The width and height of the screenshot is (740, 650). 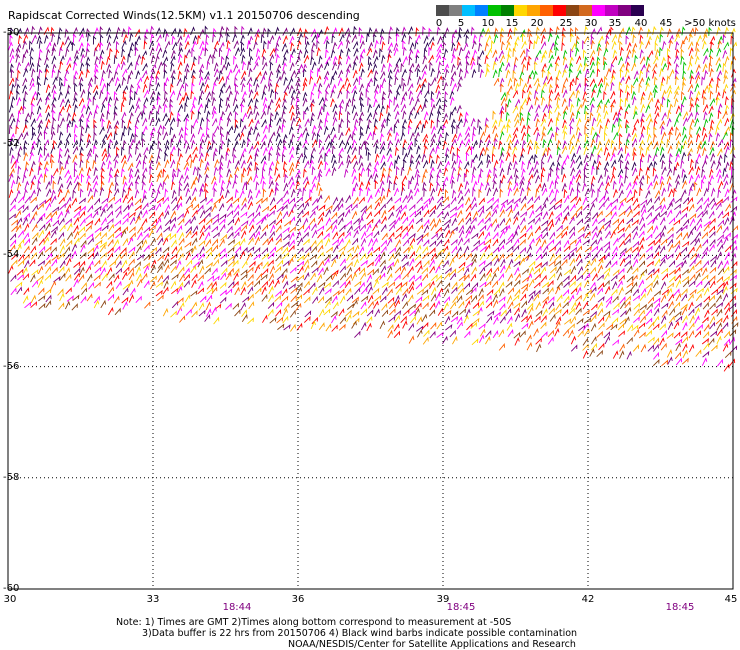 What do you see at coordinates (11, 477) in the screenshot?
I see `latitude-label: -58` at bounding box center [11, 477].